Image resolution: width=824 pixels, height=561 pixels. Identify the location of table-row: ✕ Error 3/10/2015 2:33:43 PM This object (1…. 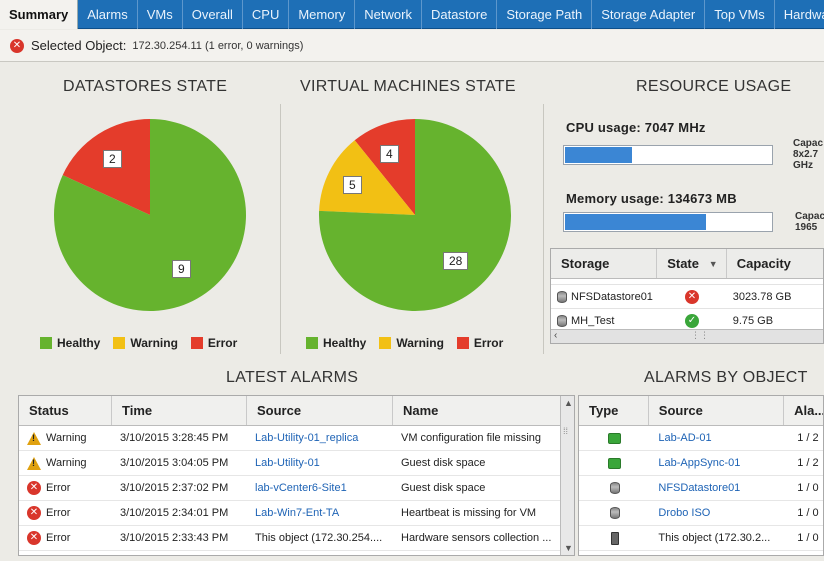
(296, 538).